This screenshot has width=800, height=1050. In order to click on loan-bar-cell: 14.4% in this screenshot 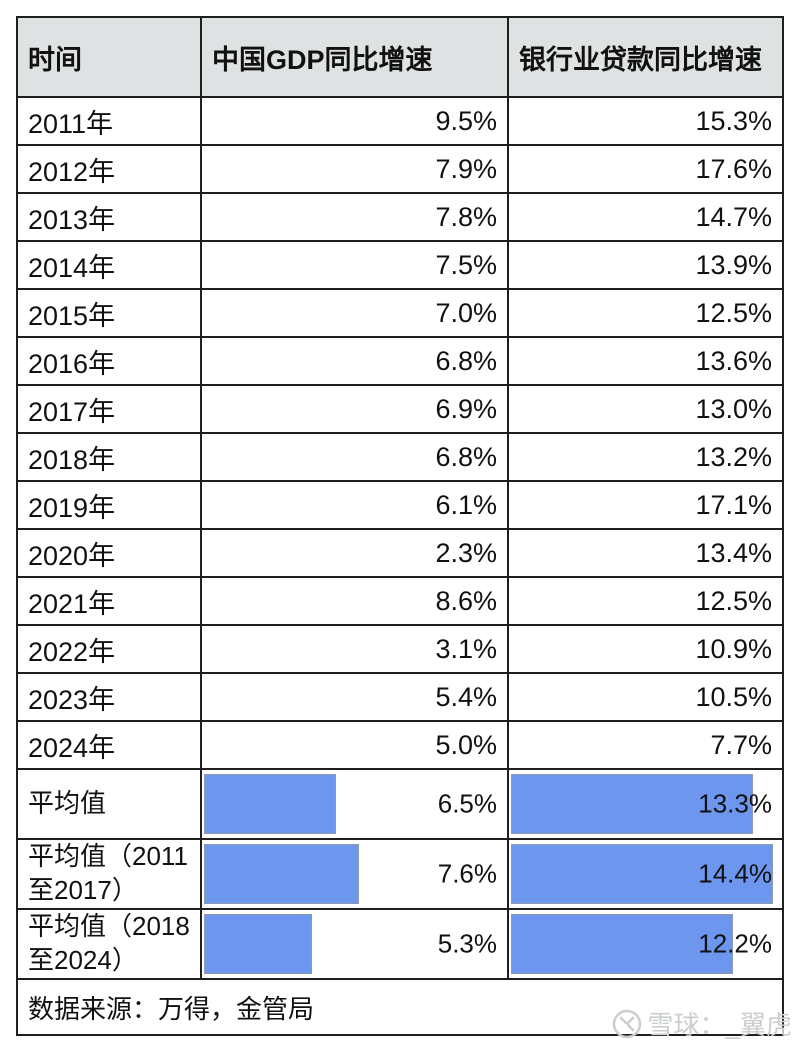, I will do `click(645, 874)`.